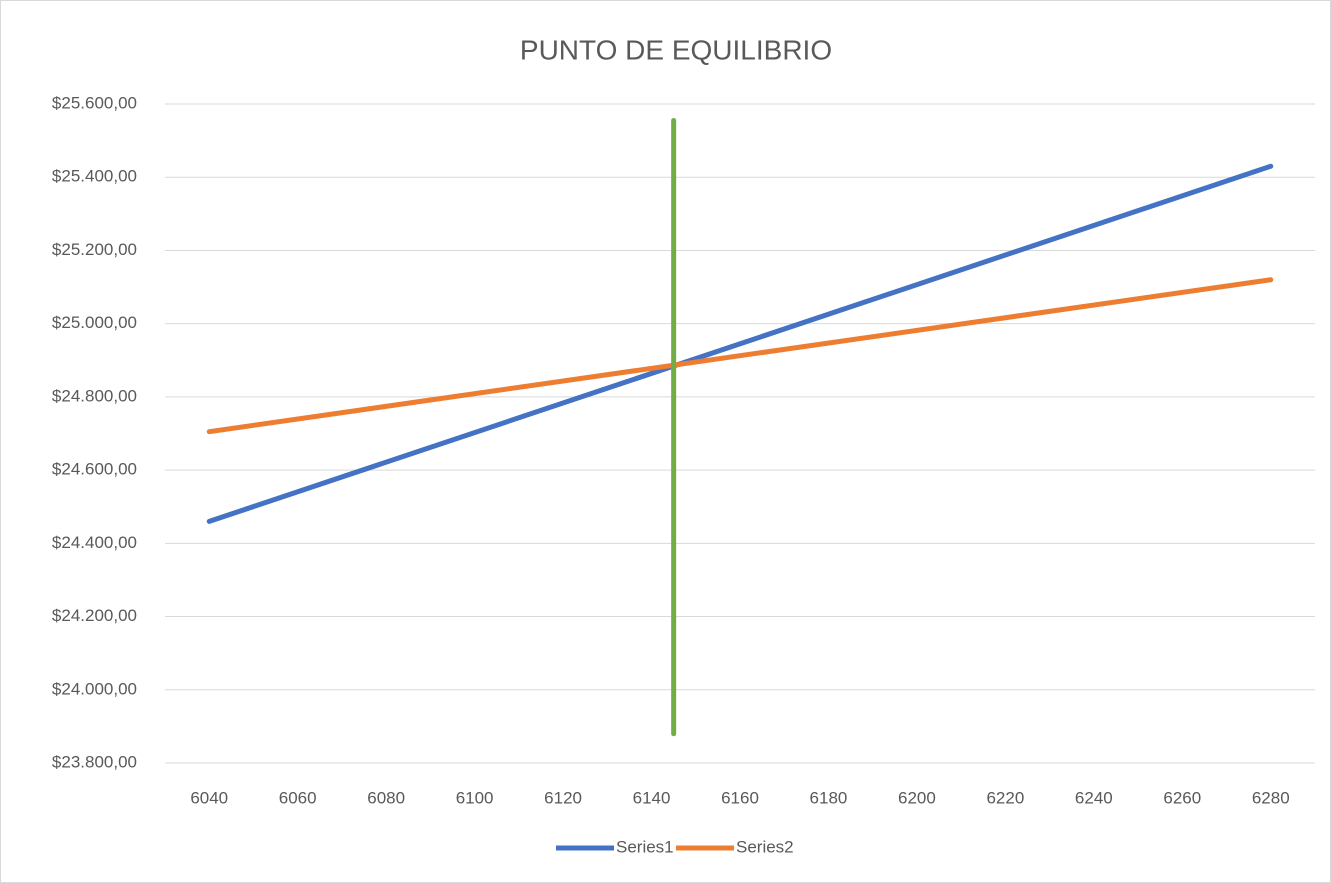 The width and height of the screenshot is (1331, 883). Describe the element at coordinates (765, 846) in the screenshot. I see `legend-label: Series2` at that location.